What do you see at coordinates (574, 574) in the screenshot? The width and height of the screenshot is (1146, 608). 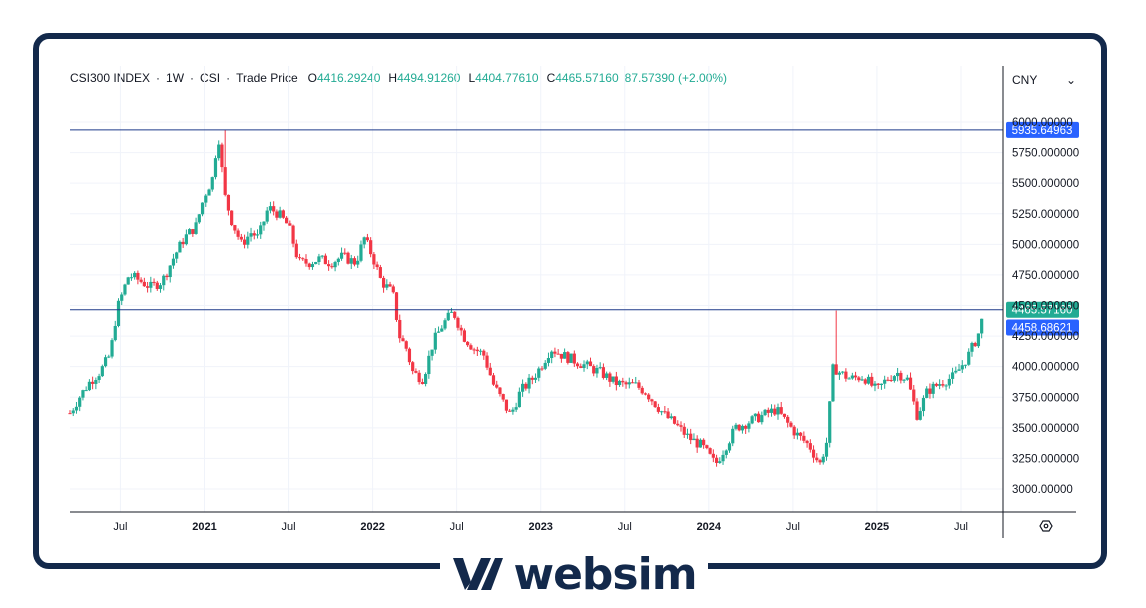 I see `brand-logo: websim` at bounding box center [574, 574].